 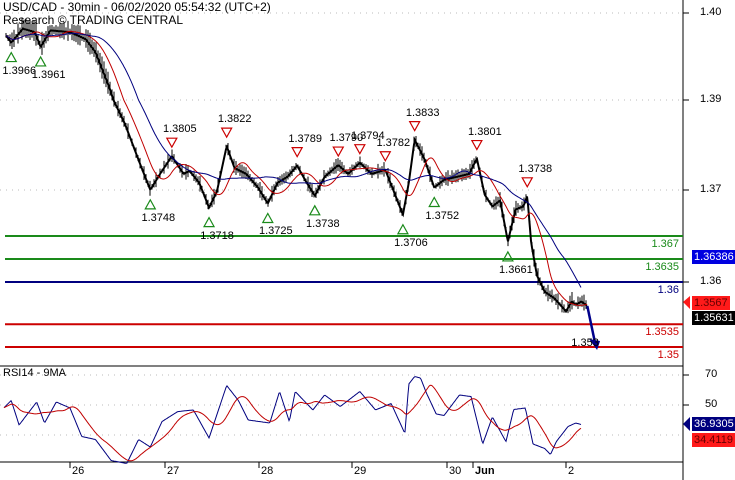 What do you see at coordinates (713, 318) in the screenshot?
I see `last-price-badge: 1.35631` at bounding box center [713, 318].